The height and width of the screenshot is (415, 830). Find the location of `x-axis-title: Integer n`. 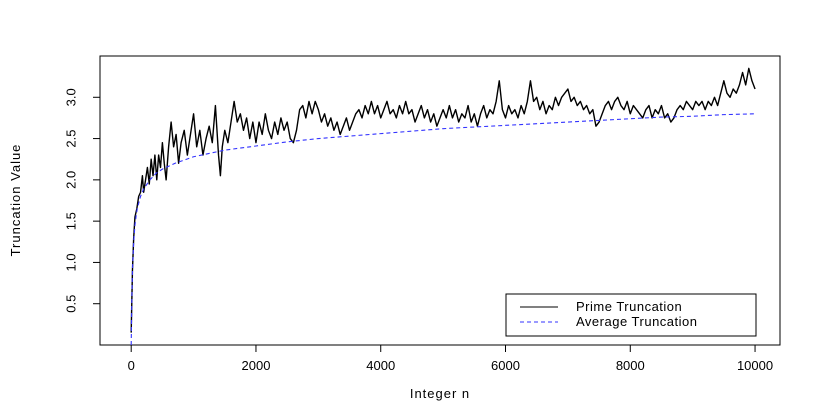

x-axis-title: Integer n is located at coordinates (440, 393).